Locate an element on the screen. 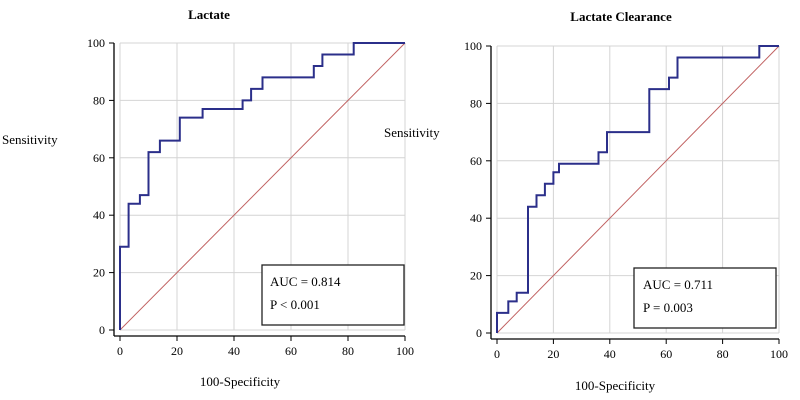 This screenshot has height=400, width=800. auc-label: AUC = 0.814 is located at coordinates (305, 281).